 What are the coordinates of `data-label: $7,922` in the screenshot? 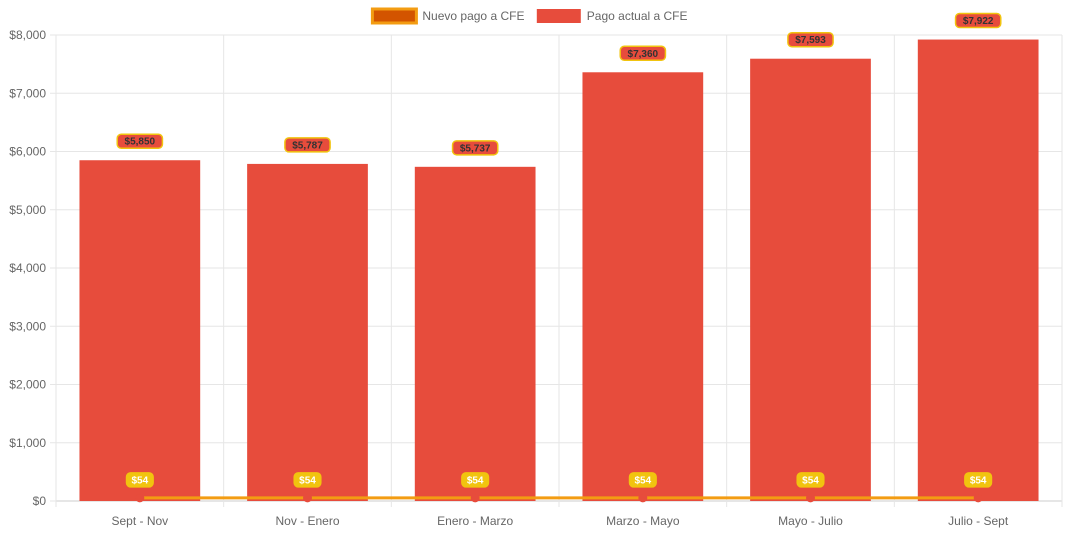 It's located at (978, 20).